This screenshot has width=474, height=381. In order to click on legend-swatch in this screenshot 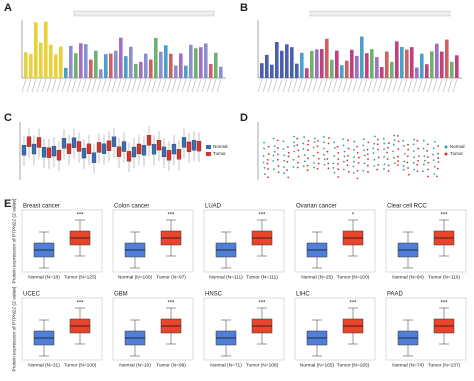, I will do `click(446, 147)`.